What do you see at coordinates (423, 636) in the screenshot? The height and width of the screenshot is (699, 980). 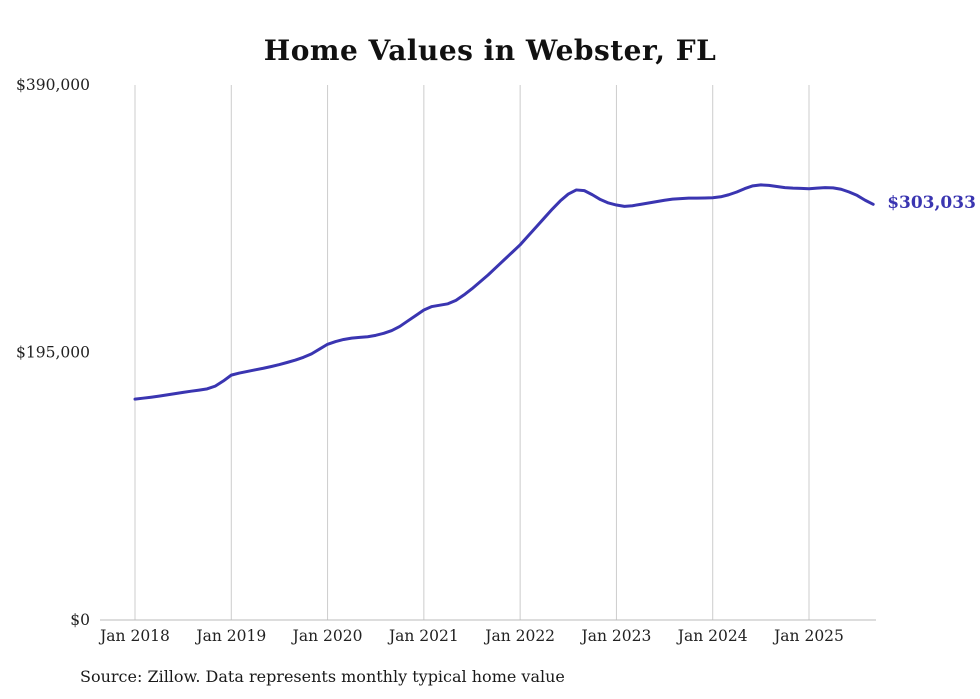 I see `x-tick-label: Jan 2021` at bounding box center [423, 636].